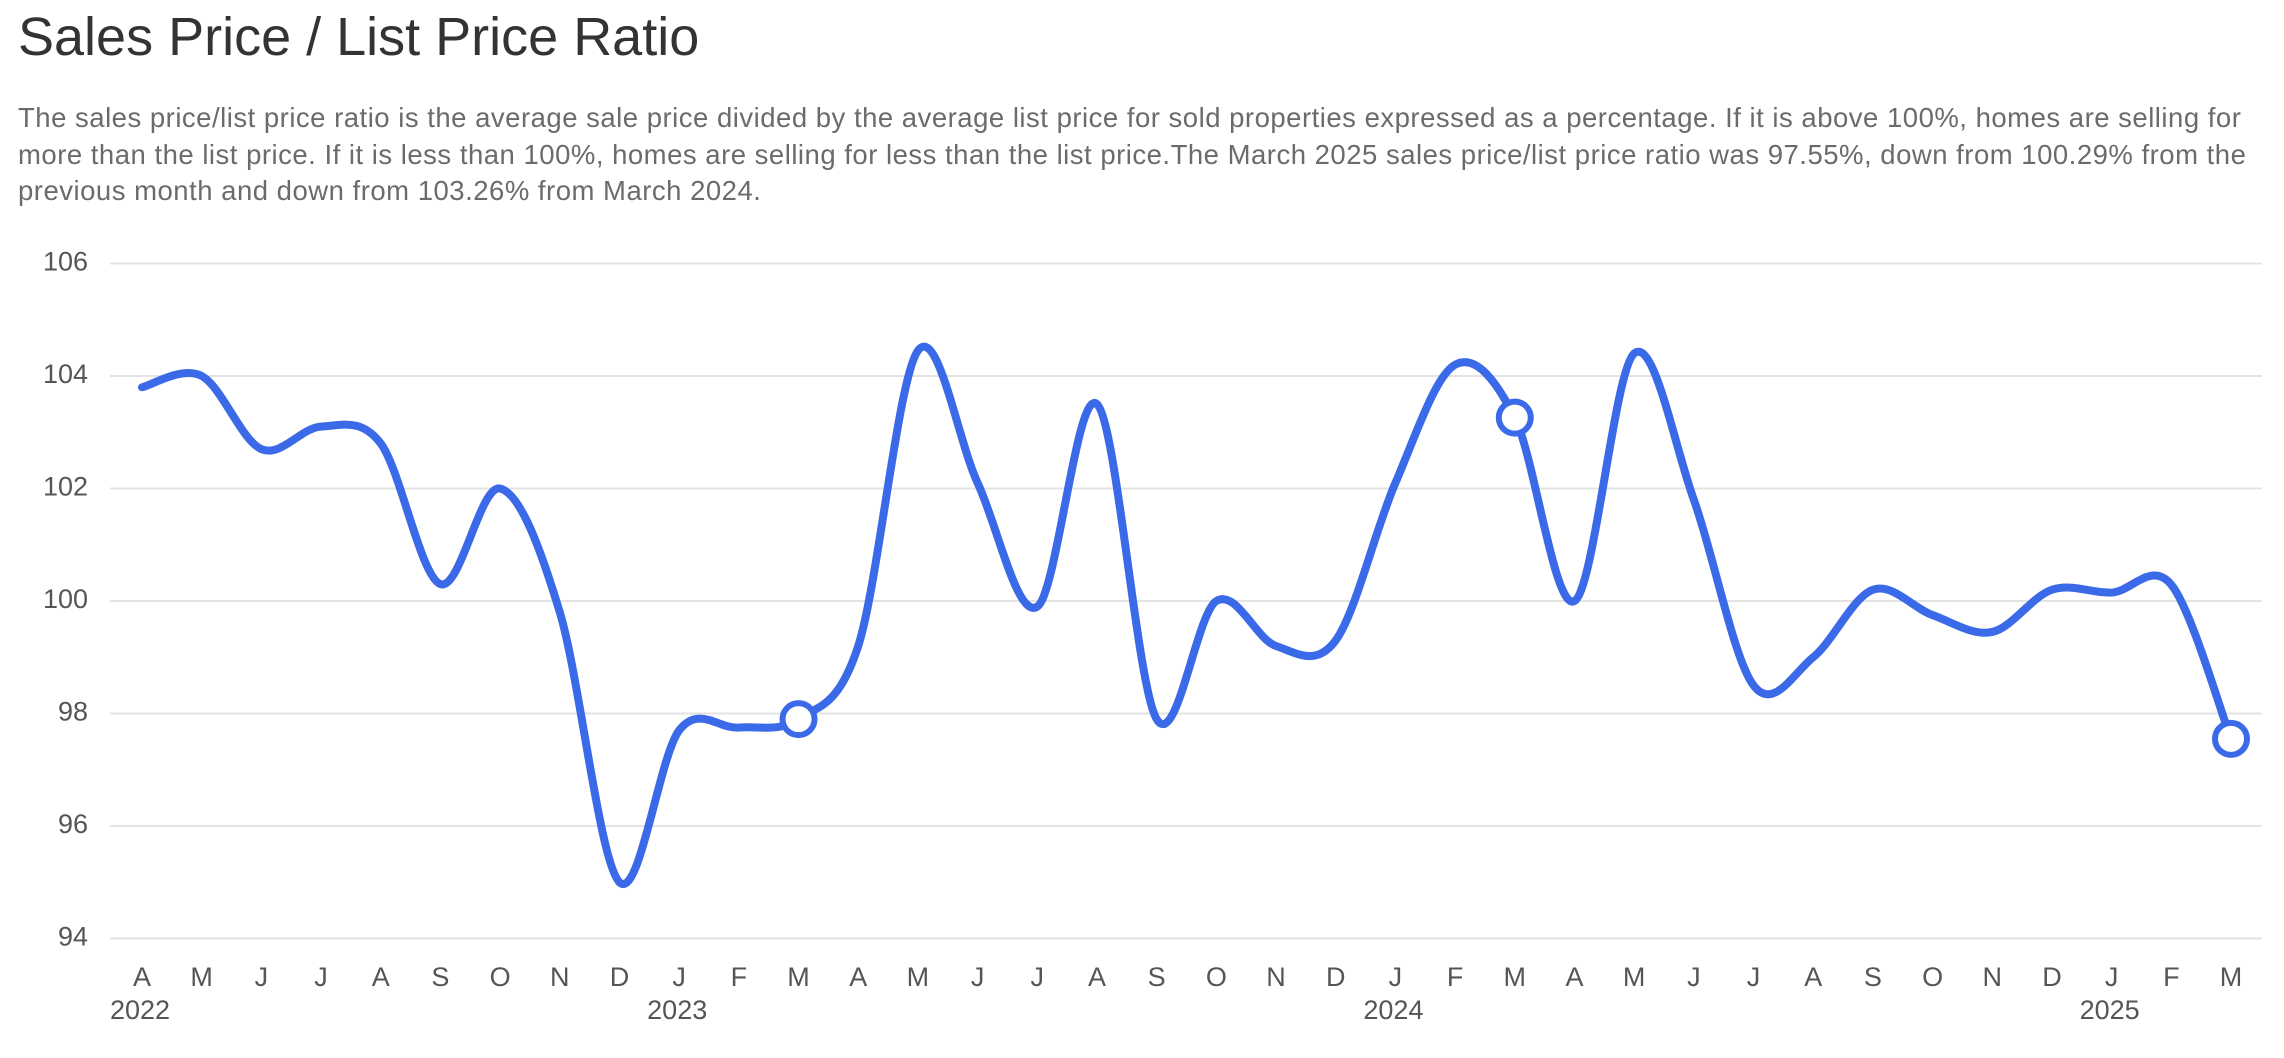  Describe the element at coordinates (65, 487) in the screenshot. I see `y-tick-label: 102` at that location.